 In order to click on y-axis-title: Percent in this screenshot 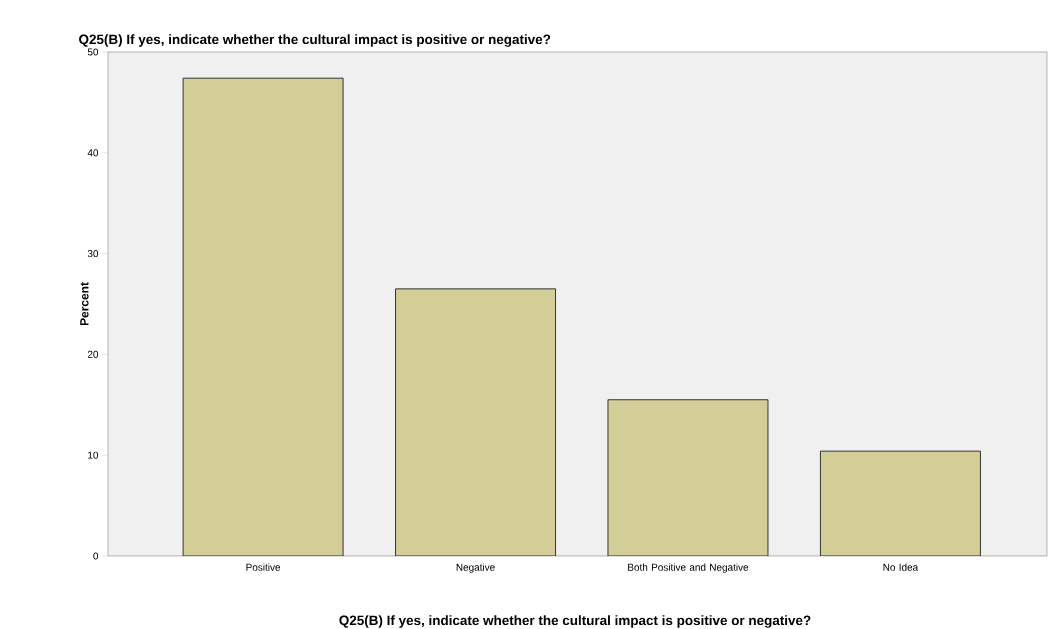, I will do `click(84, 304)`.